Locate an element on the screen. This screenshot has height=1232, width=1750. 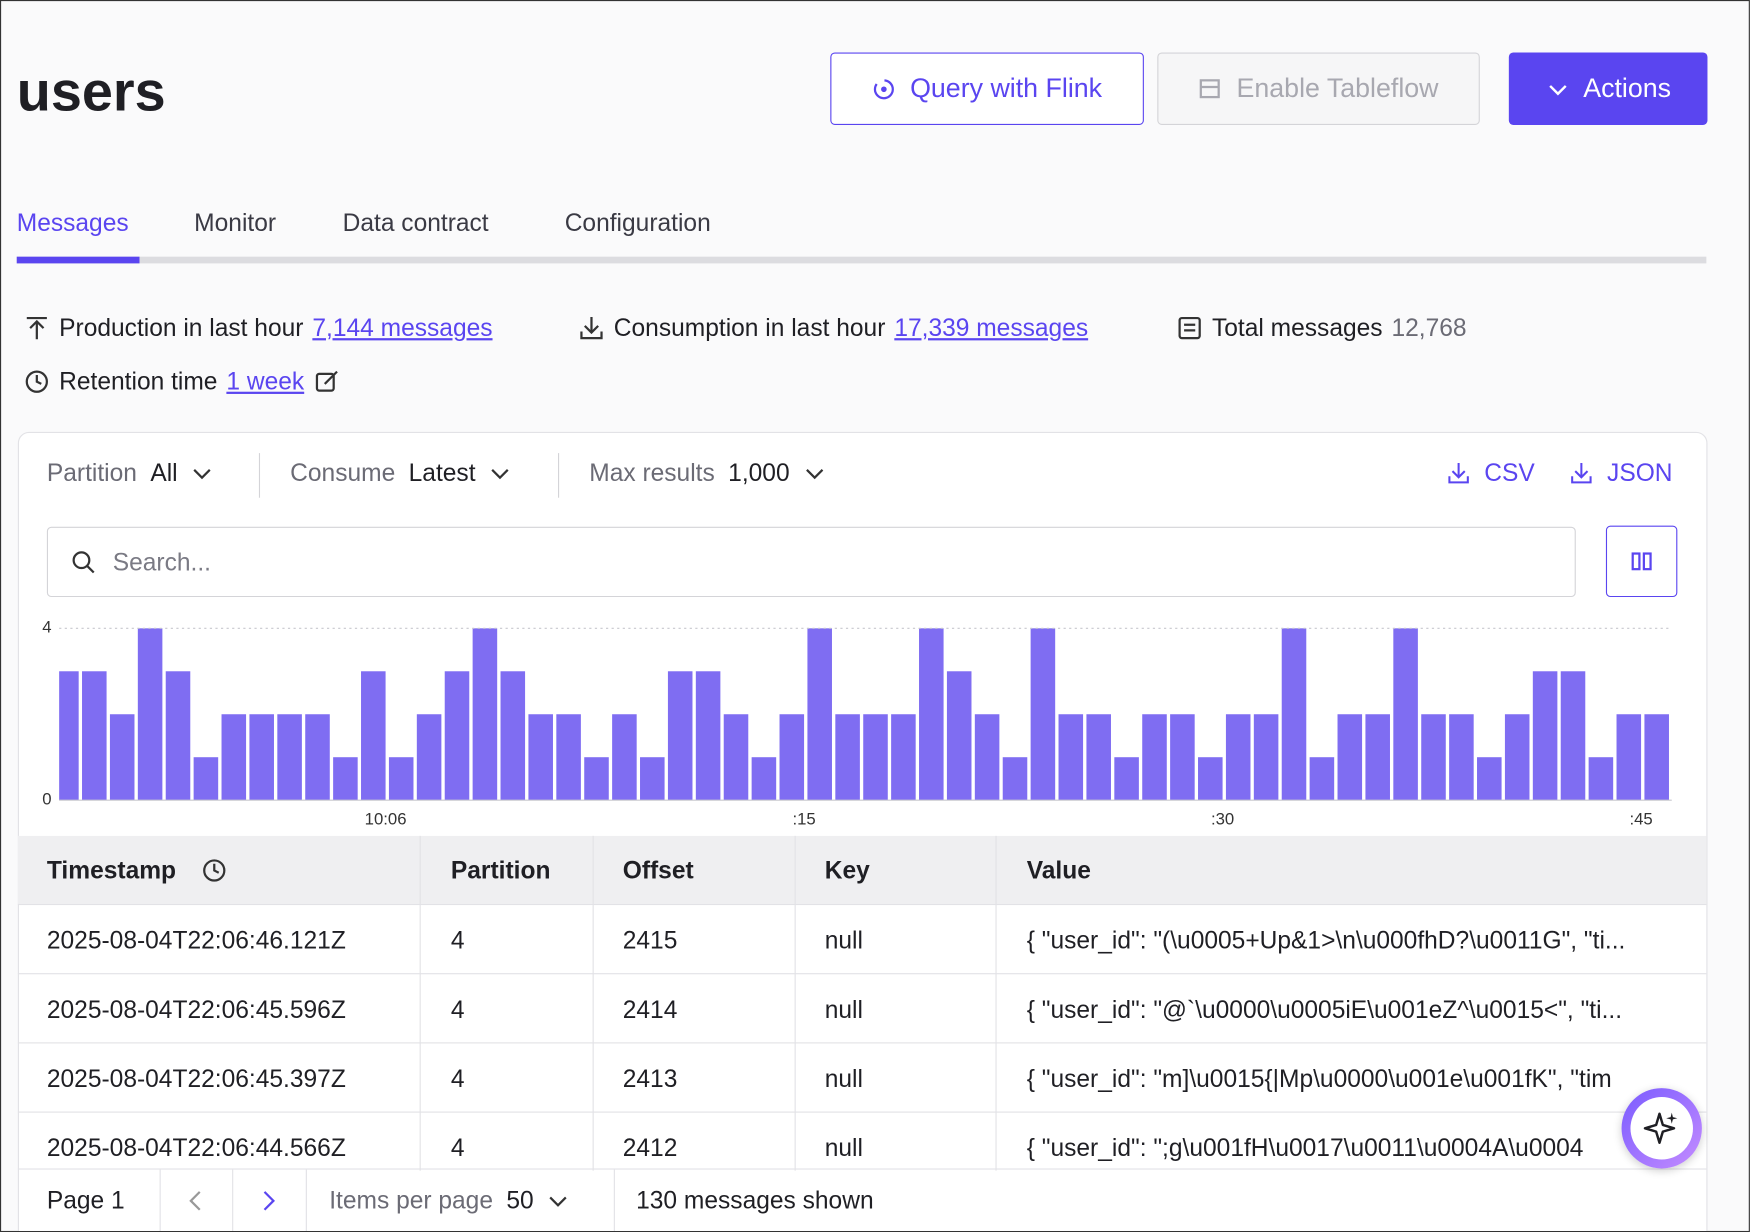
stat-production: Production in last hour 7,144 messages is located at coordinates (258, 328).